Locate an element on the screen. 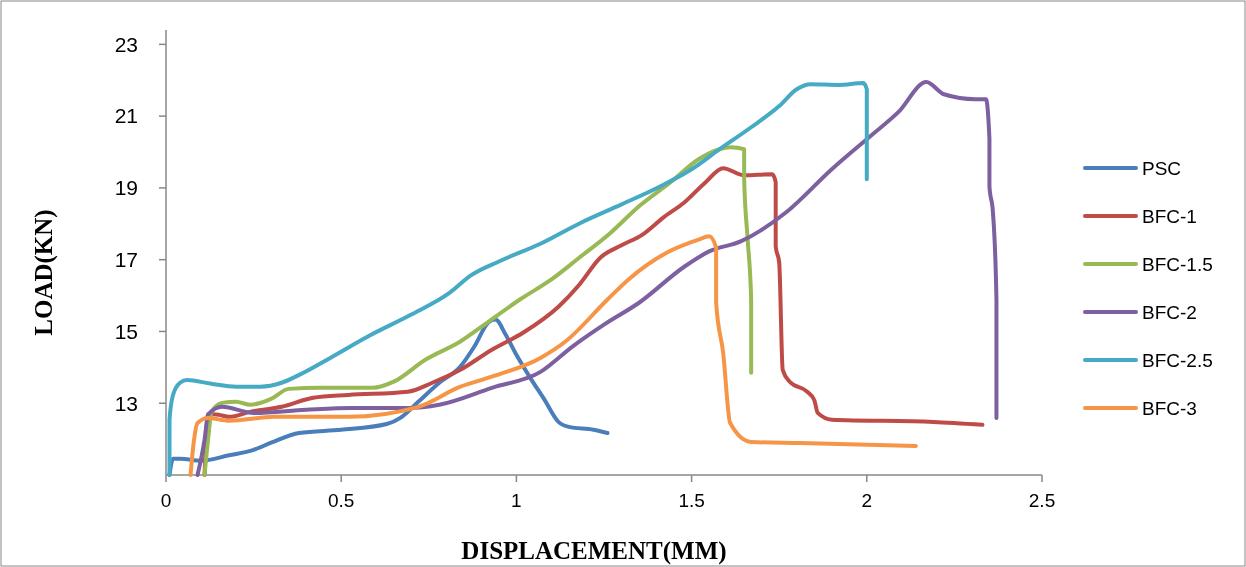 The width and height of the screenshot is (1246, 567). legend-label: BFC-2.5 is located at coordinates (1177, 360).